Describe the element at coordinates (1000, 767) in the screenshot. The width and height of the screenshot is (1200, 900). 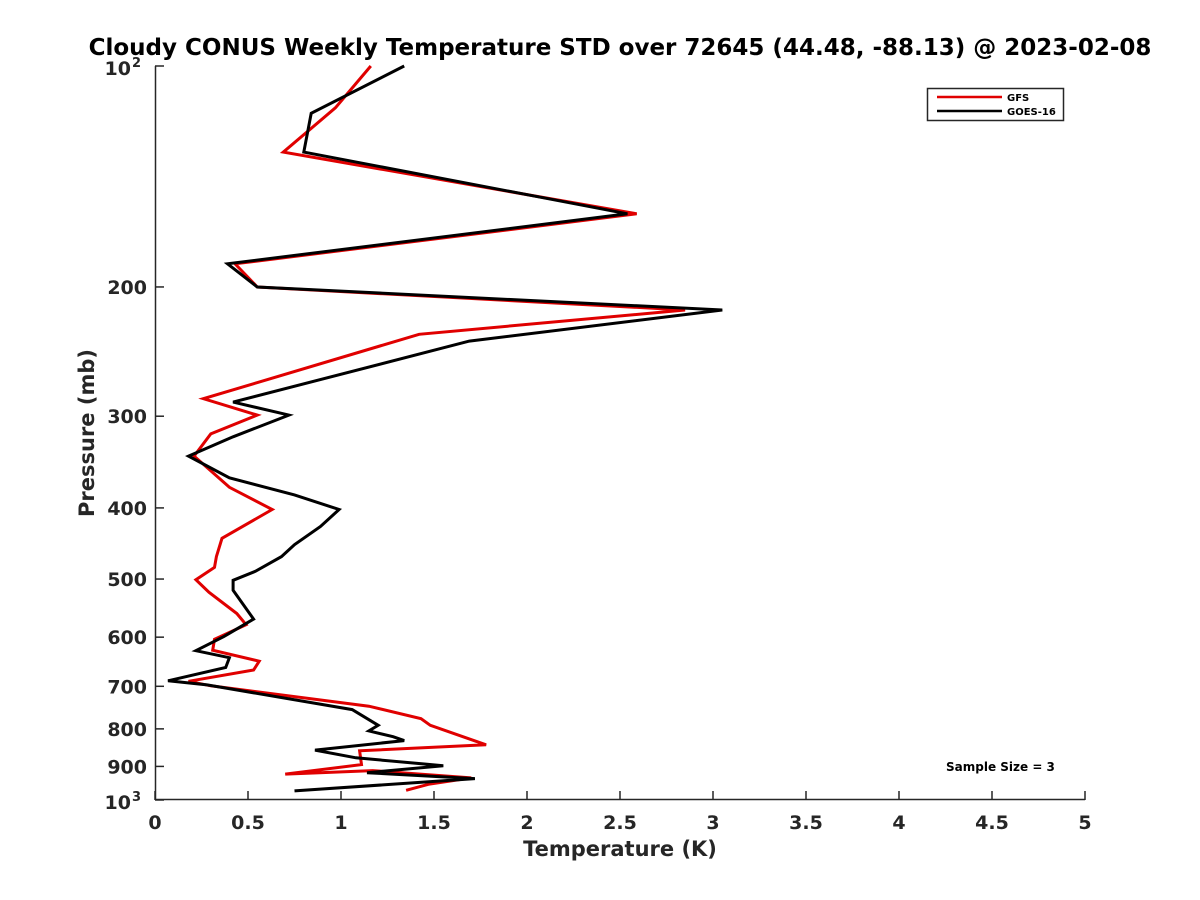
I see `sample-size-annotation: Sample Size = 3` at that location.